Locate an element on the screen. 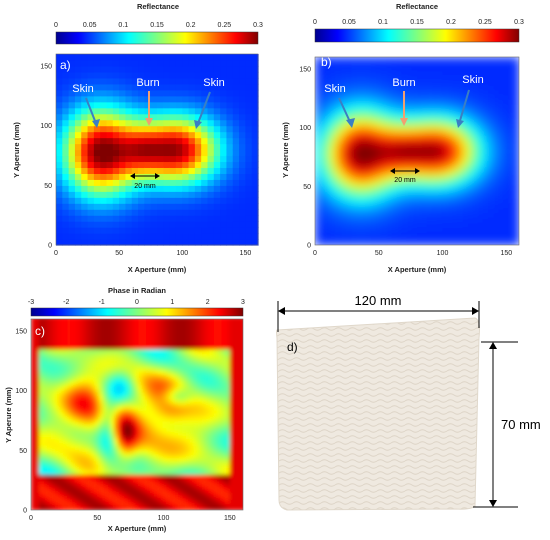  y-tick-label: 100 is located at coordinates (46, 126).